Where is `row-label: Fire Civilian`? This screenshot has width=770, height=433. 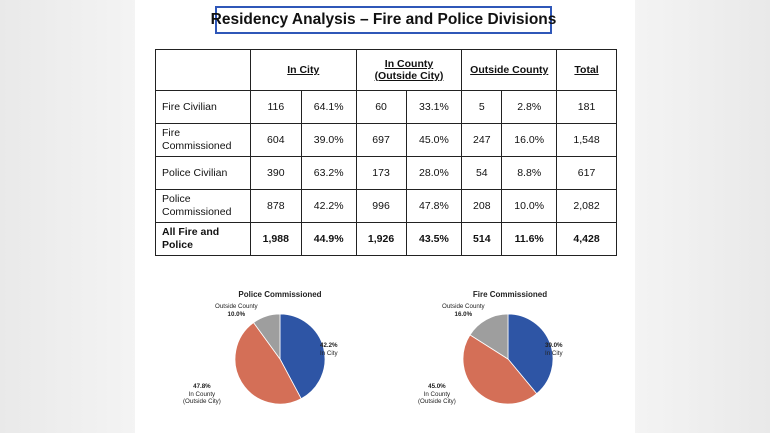 row-label: Fire Civilian is located at coordinates (203, 107).